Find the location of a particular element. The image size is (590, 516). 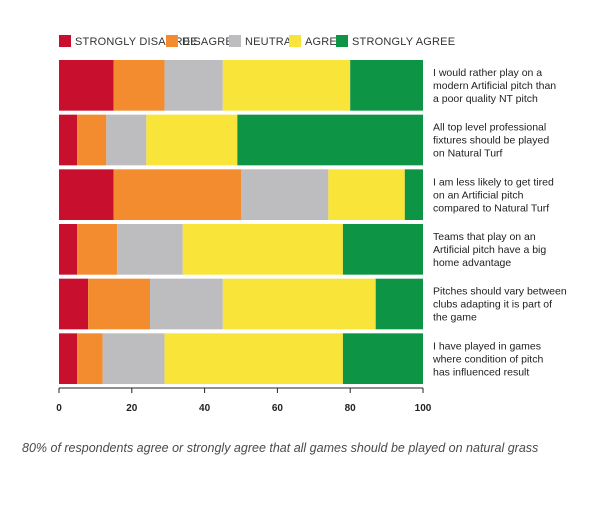

legend-item: STRONGLY AGREE is located at coordinates (395, 41).